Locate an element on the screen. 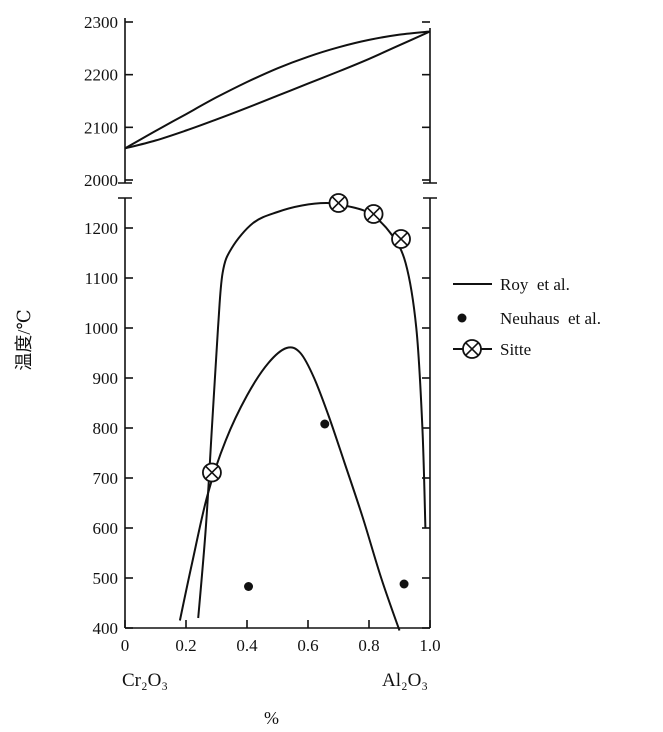 The width and height of the screenshot is (663, 732). y-tick-label-500: 500 is located at coordinates (106, 578).